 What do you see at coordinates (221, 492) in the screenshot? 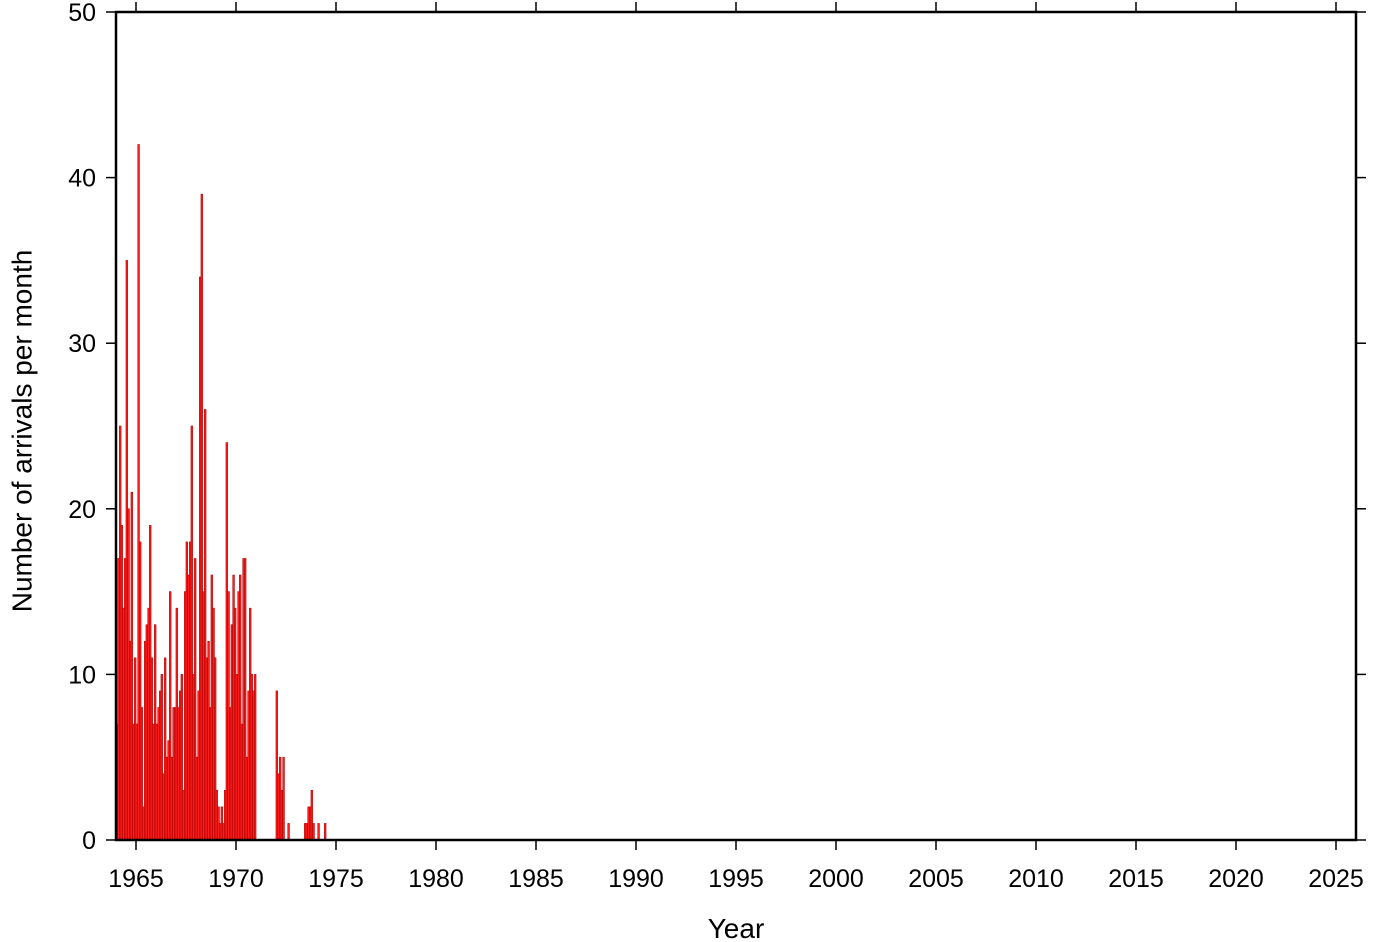
I see `bars-group` at bounding box center [221, 492].